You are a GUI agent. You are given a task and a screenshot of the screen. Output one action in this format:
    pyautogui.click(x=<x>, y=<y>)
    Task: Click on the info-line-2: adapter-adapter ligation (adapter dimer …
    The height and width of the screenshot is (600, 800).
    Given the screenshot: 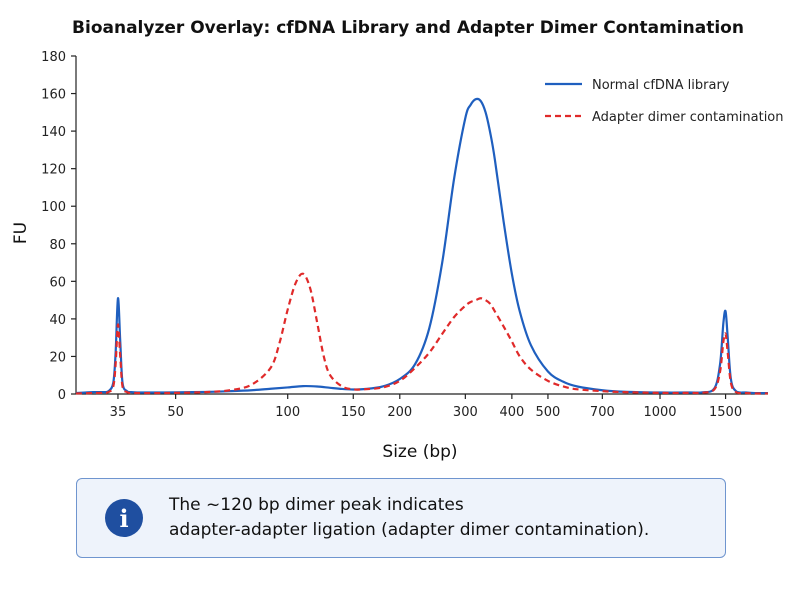 What is the action you would take?
    pyautogui.click(x=409, y=530)
    